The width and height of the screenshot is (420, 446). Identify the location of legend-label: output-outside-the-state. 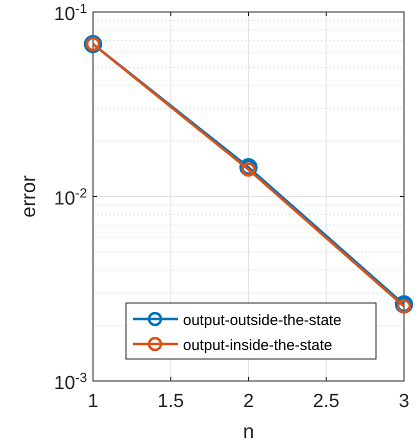
(262, 320).